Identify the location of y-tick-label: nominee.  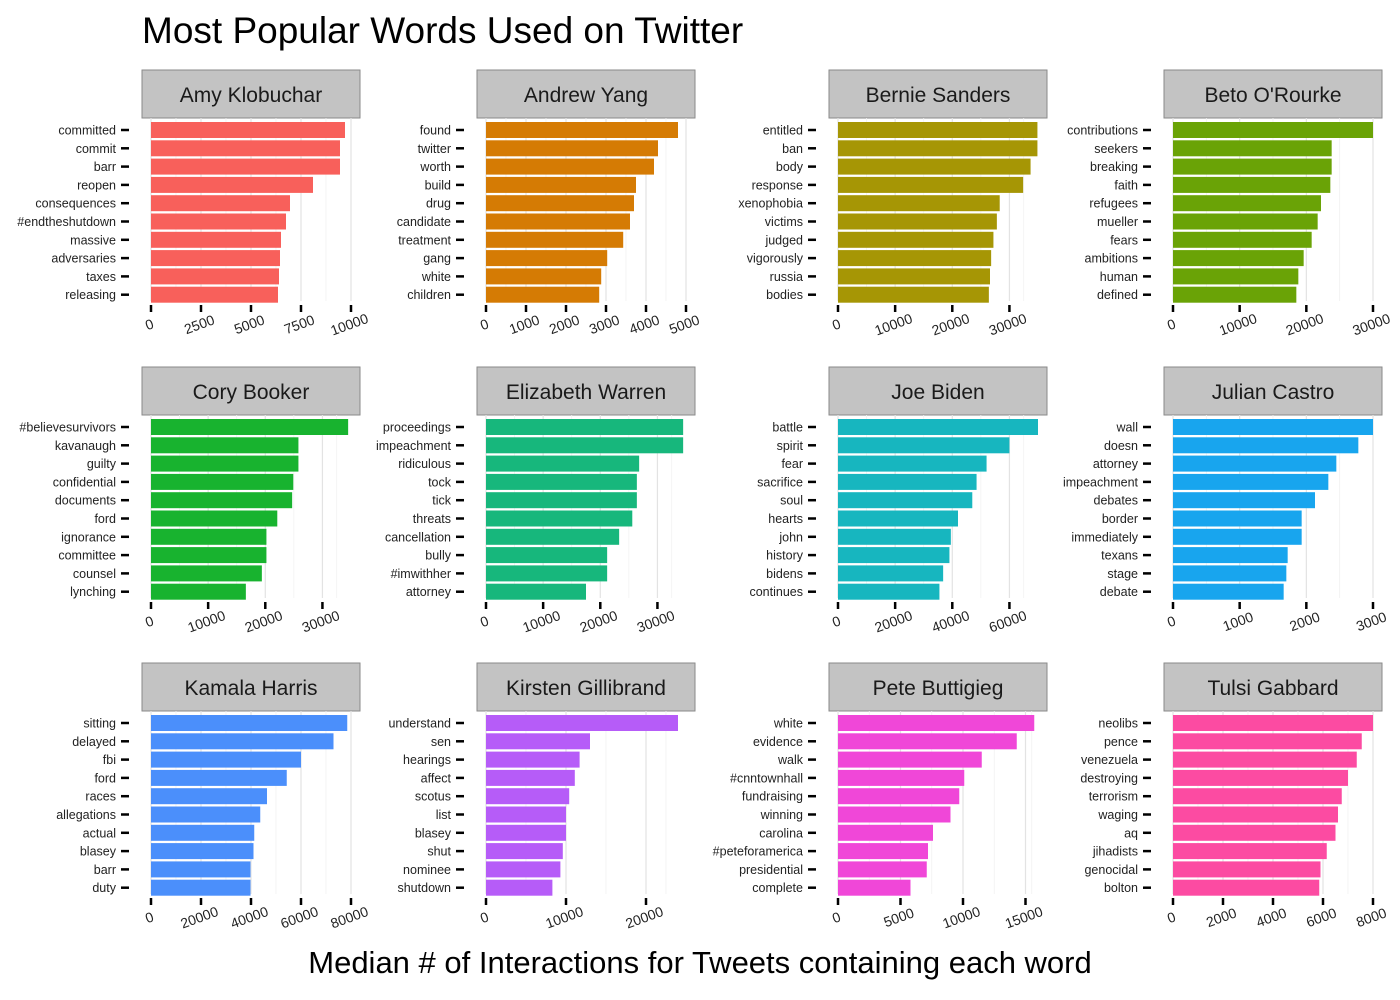
(427, 870).